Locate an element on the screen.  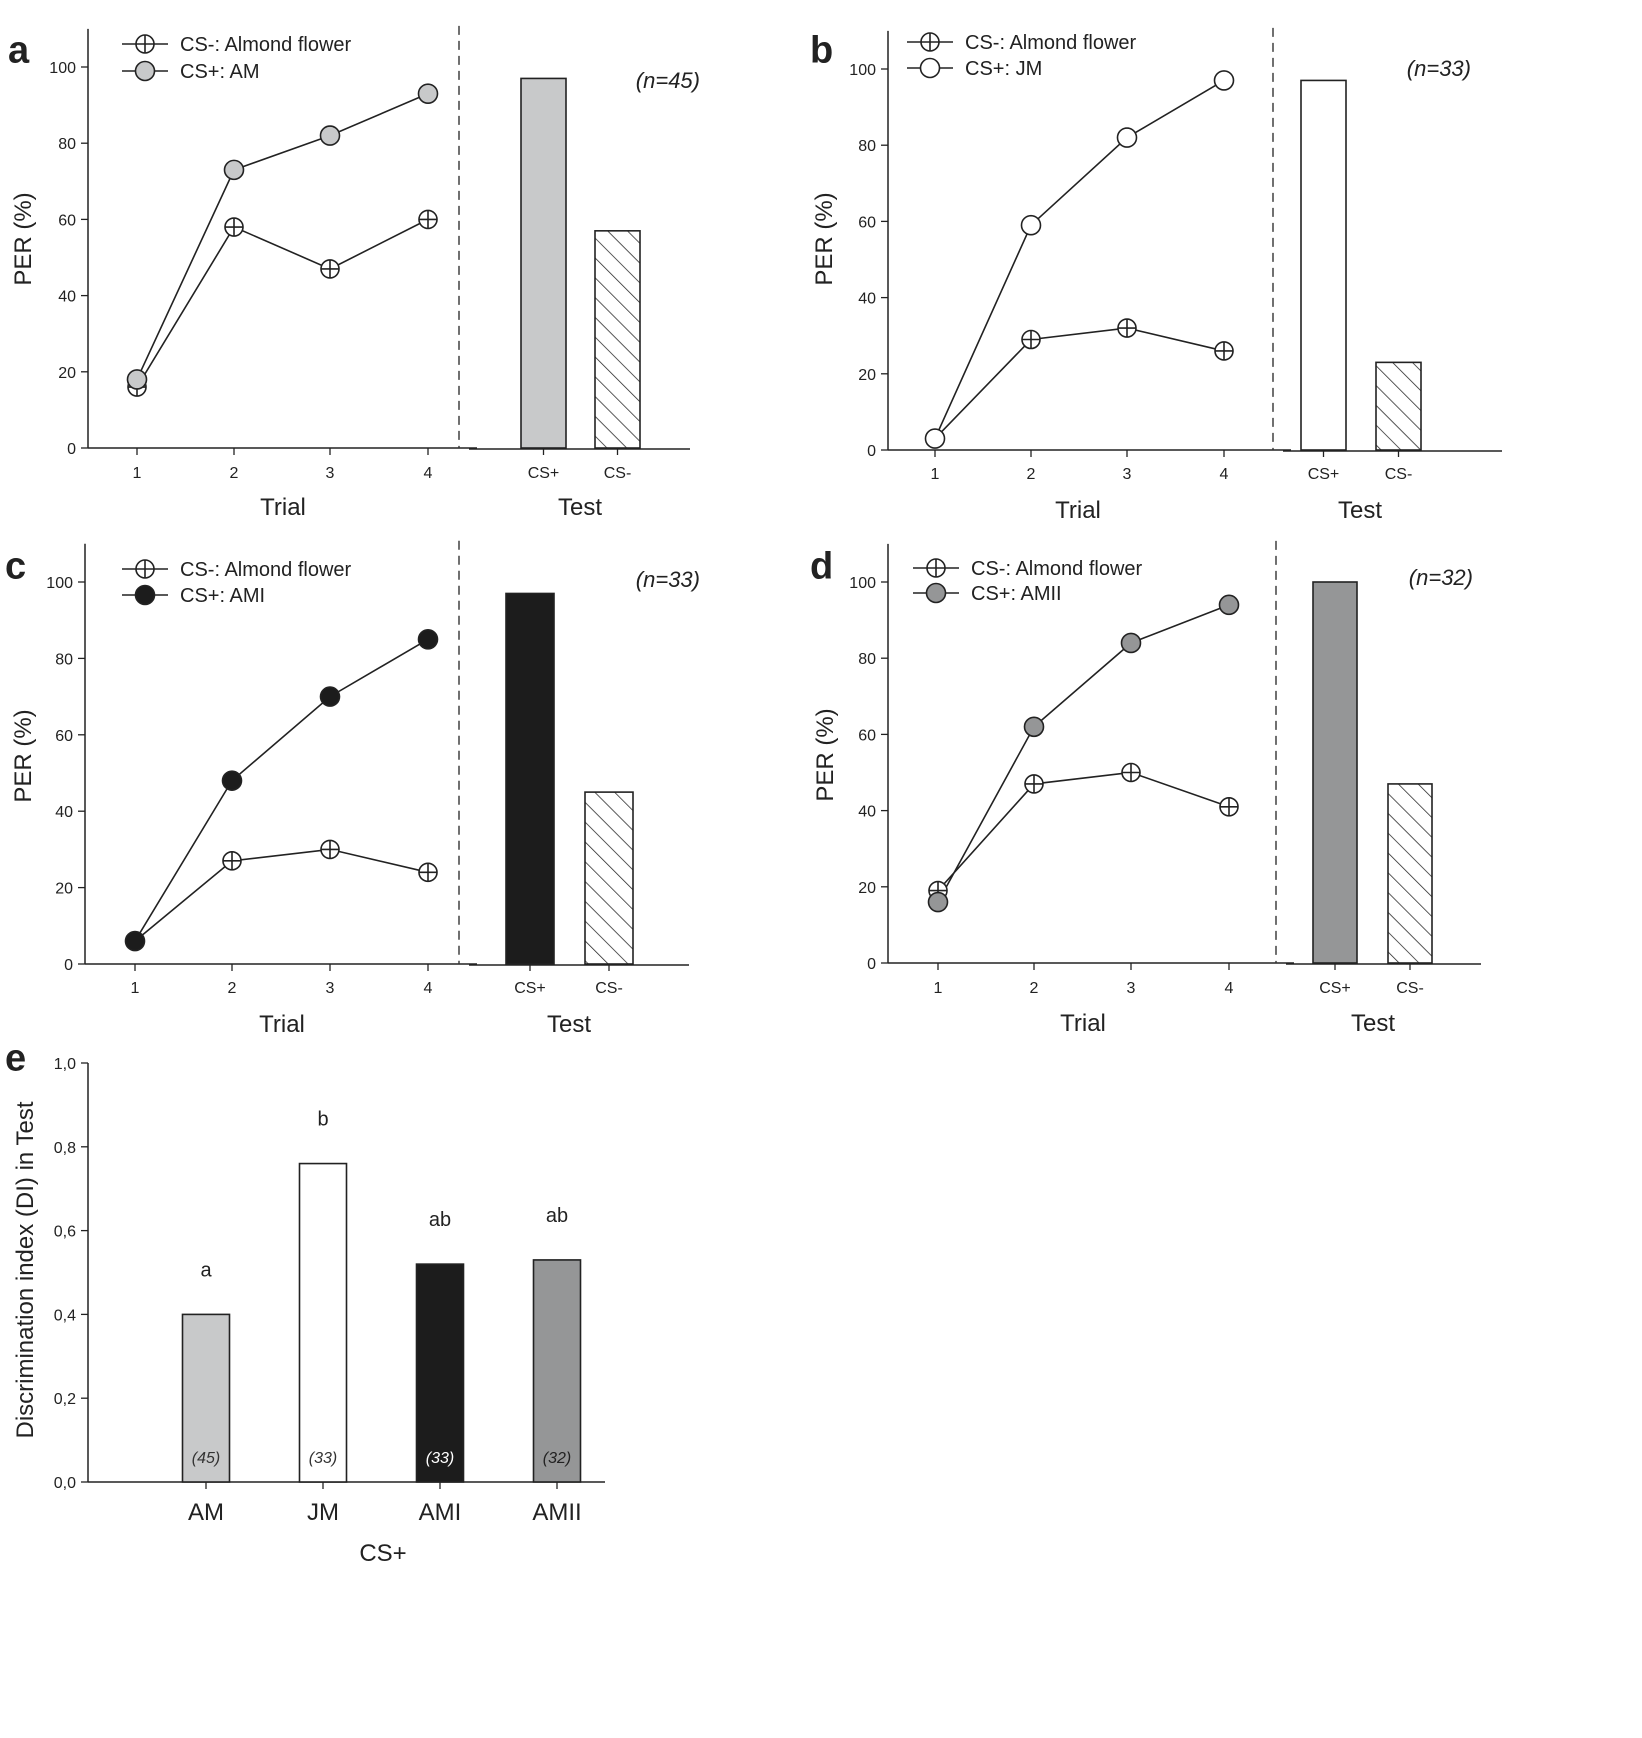
bar-amii is located at coordinates (557, 1371).